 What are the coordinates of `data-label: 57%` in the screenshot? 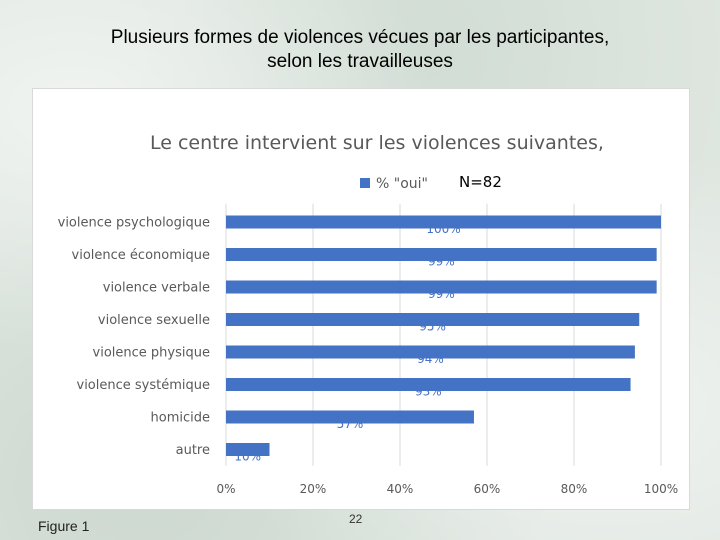 It's located at (350, 424).